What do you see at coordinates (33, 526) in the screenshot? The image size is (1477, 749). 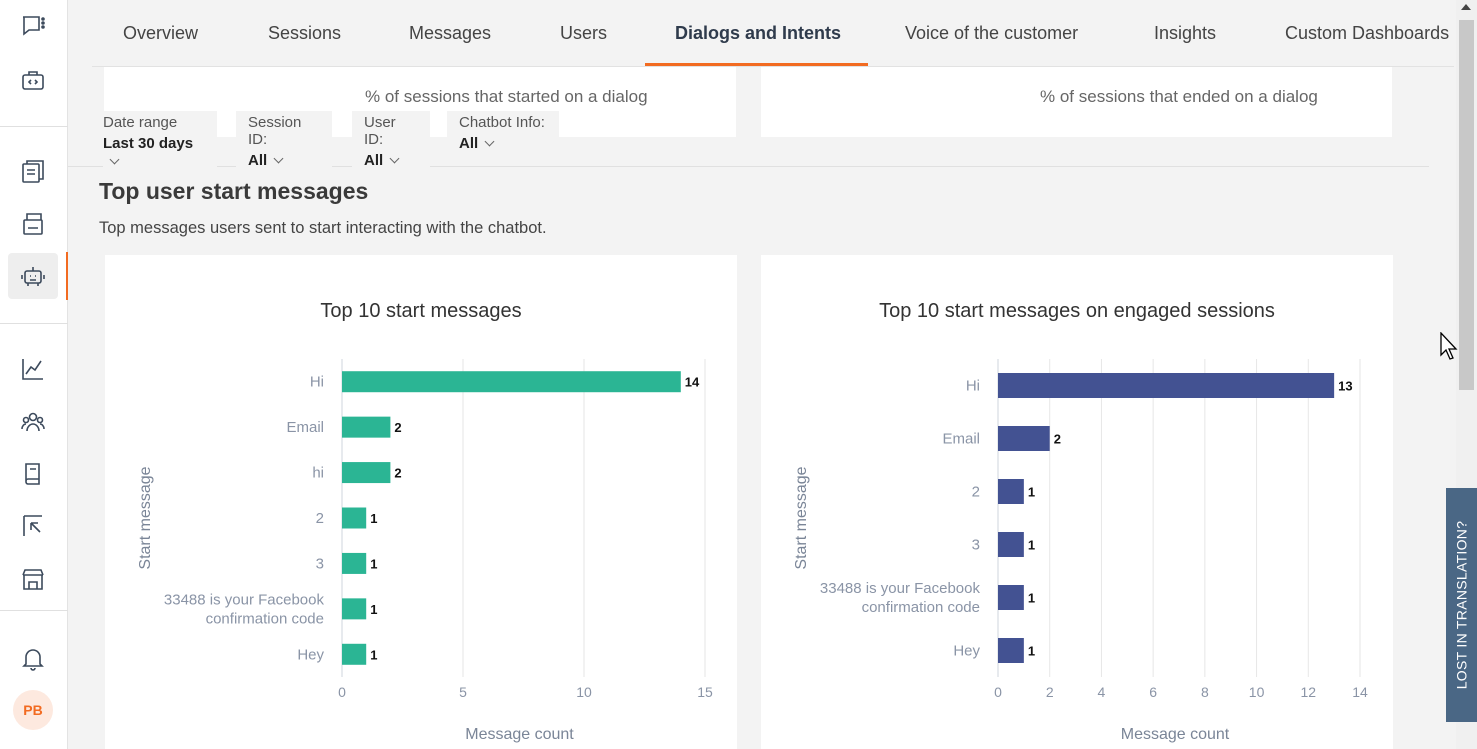 I see `exports-icon` at bounding box center [33, 526].